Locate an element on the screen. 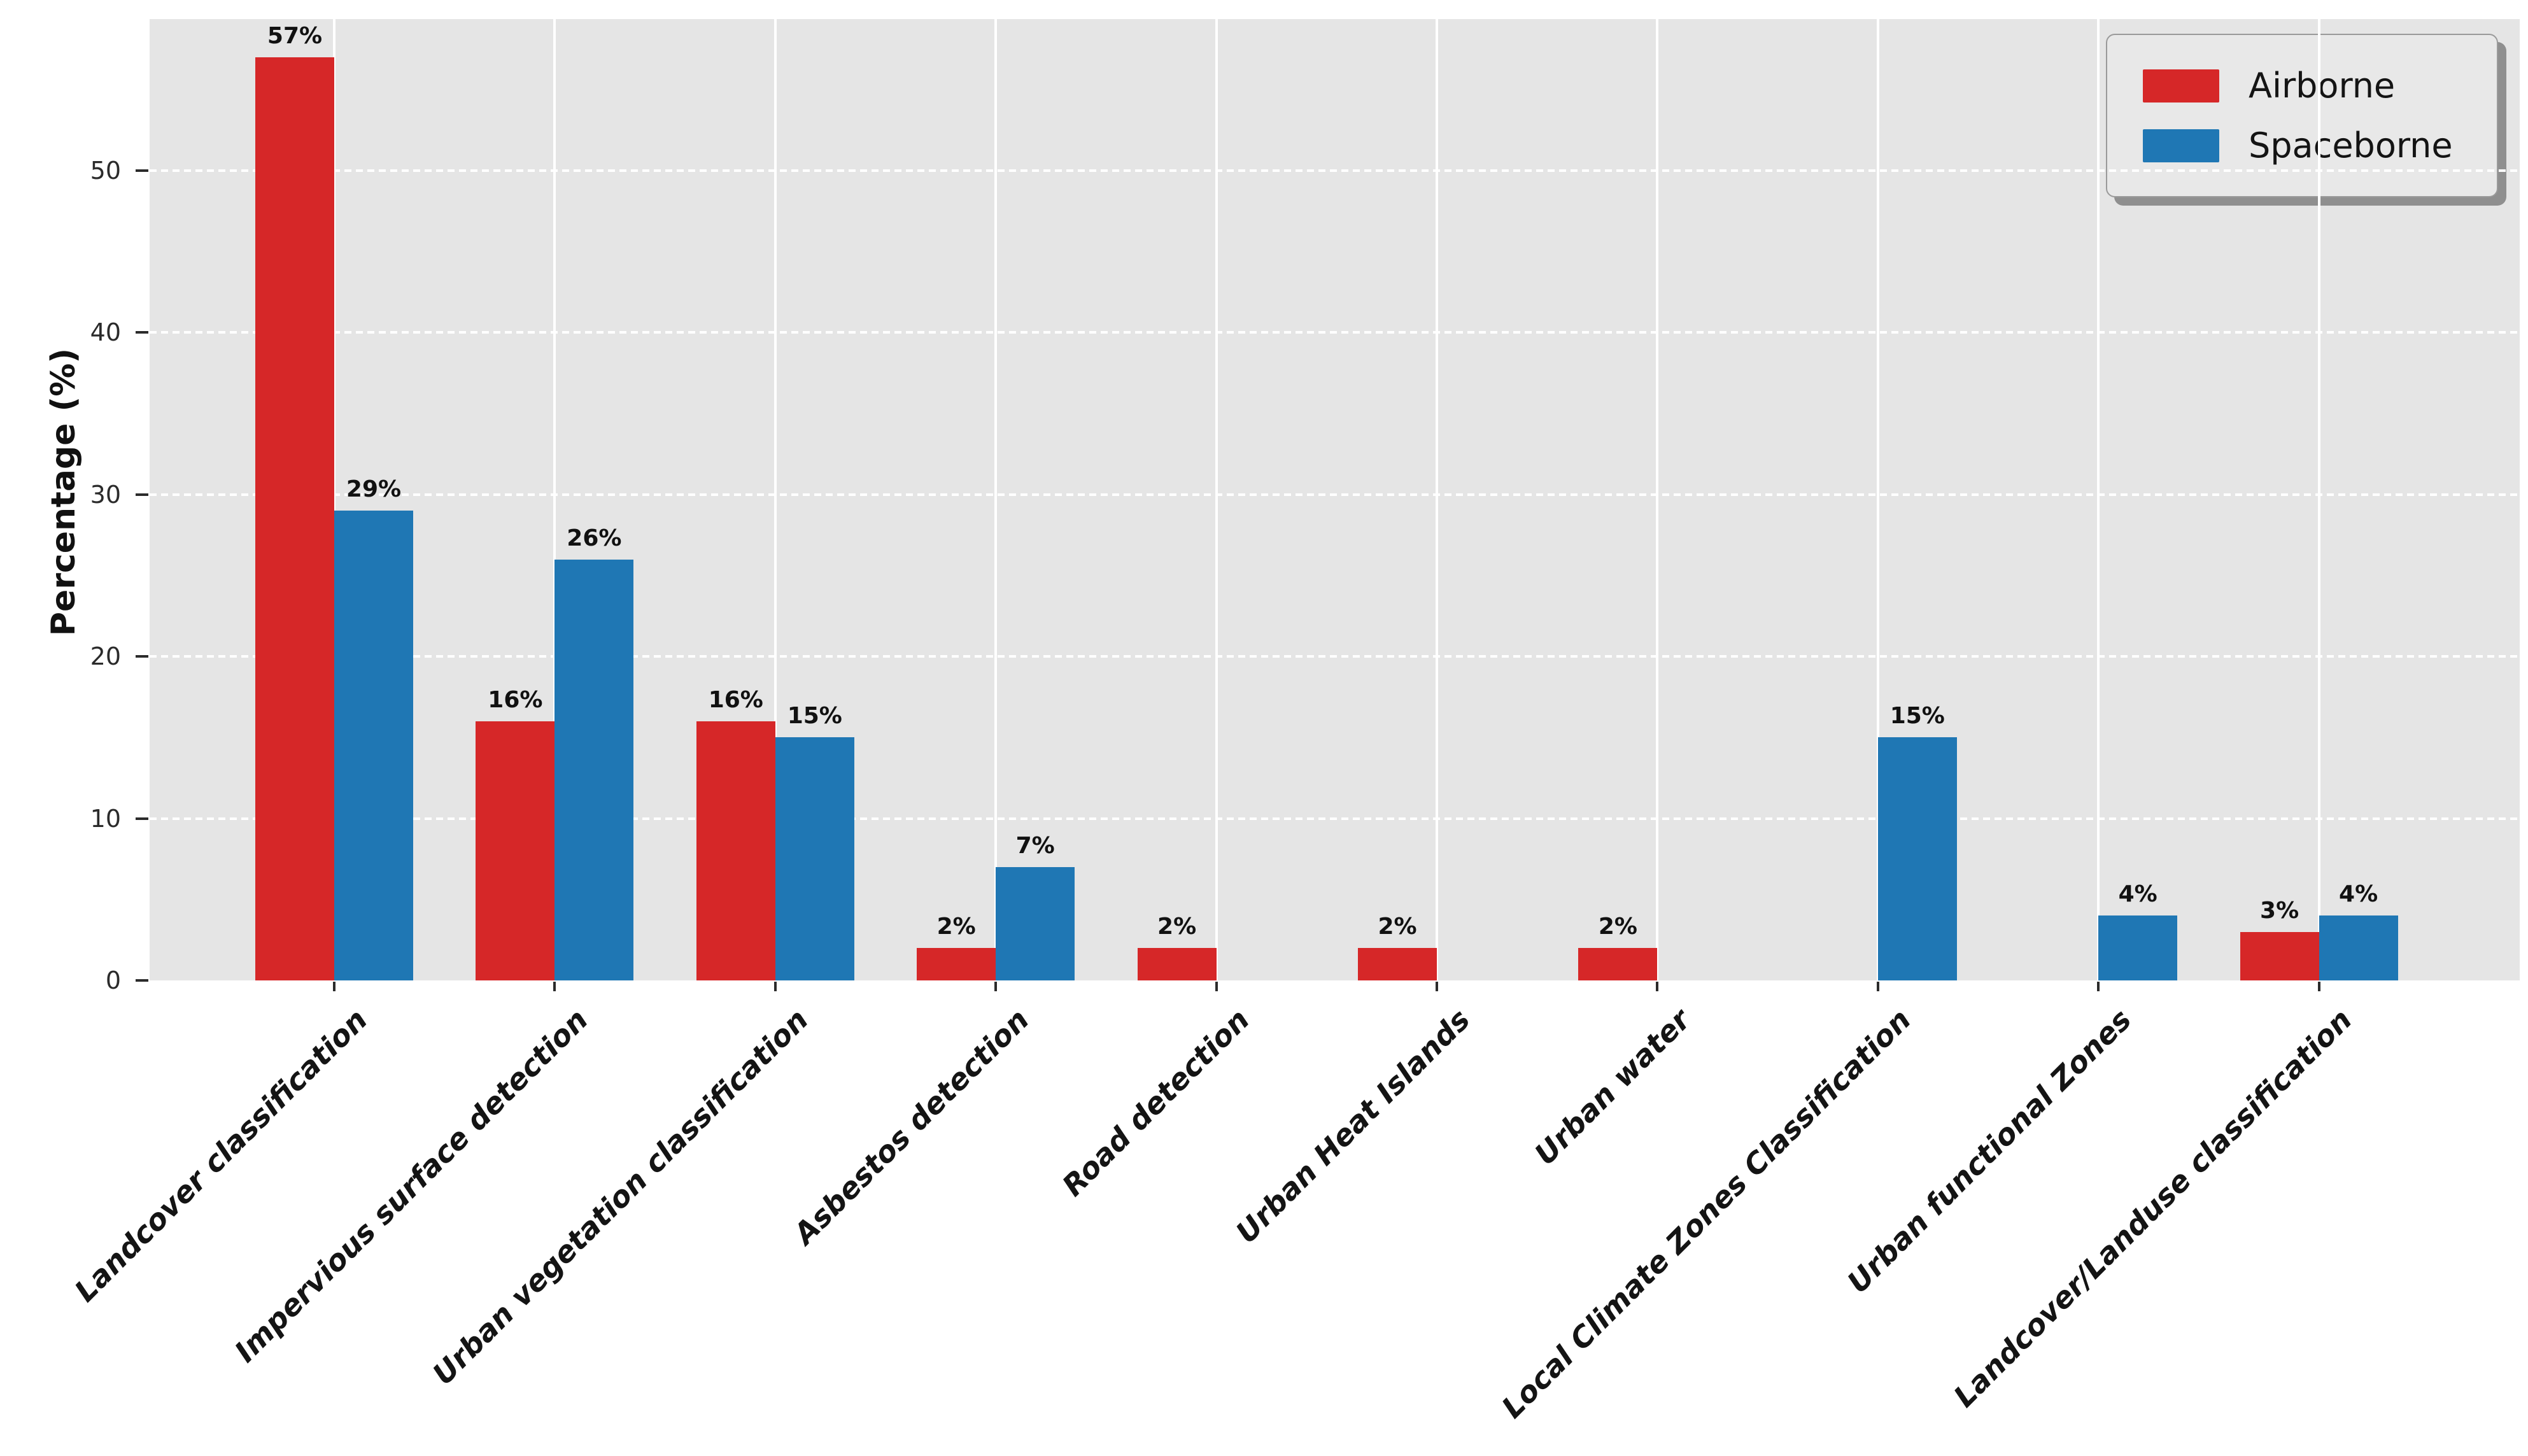 Image resolution: width=2528 pixels, height=1456 pixels. legend-item-airborne: Airborne is located at coordinates (2320, 85).